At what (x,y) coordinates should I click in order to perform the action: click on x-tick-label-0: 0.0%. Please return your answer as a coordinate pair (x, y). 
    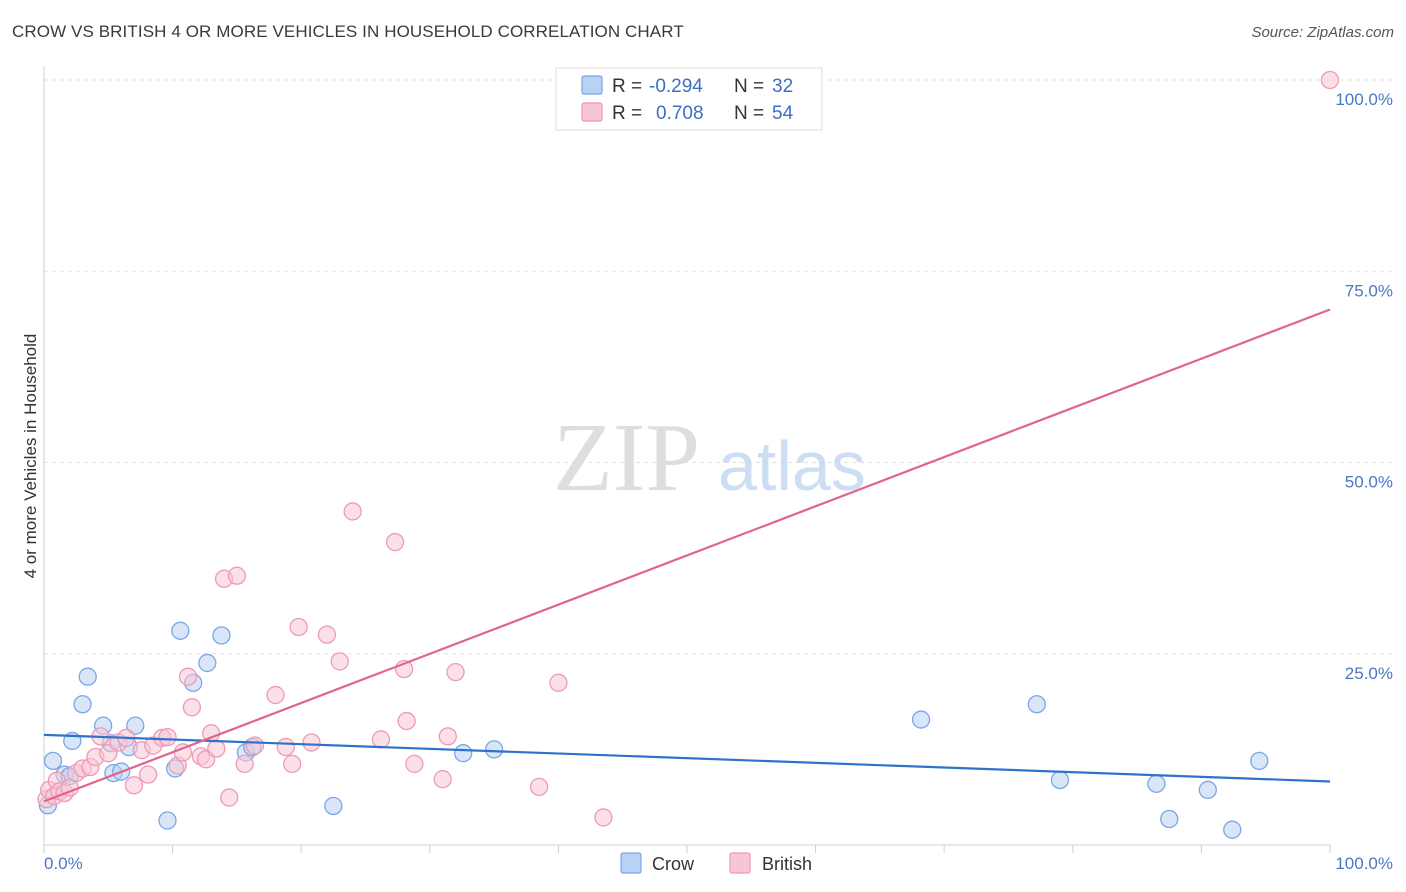
    Looking at the image, I should click on (63, 863).